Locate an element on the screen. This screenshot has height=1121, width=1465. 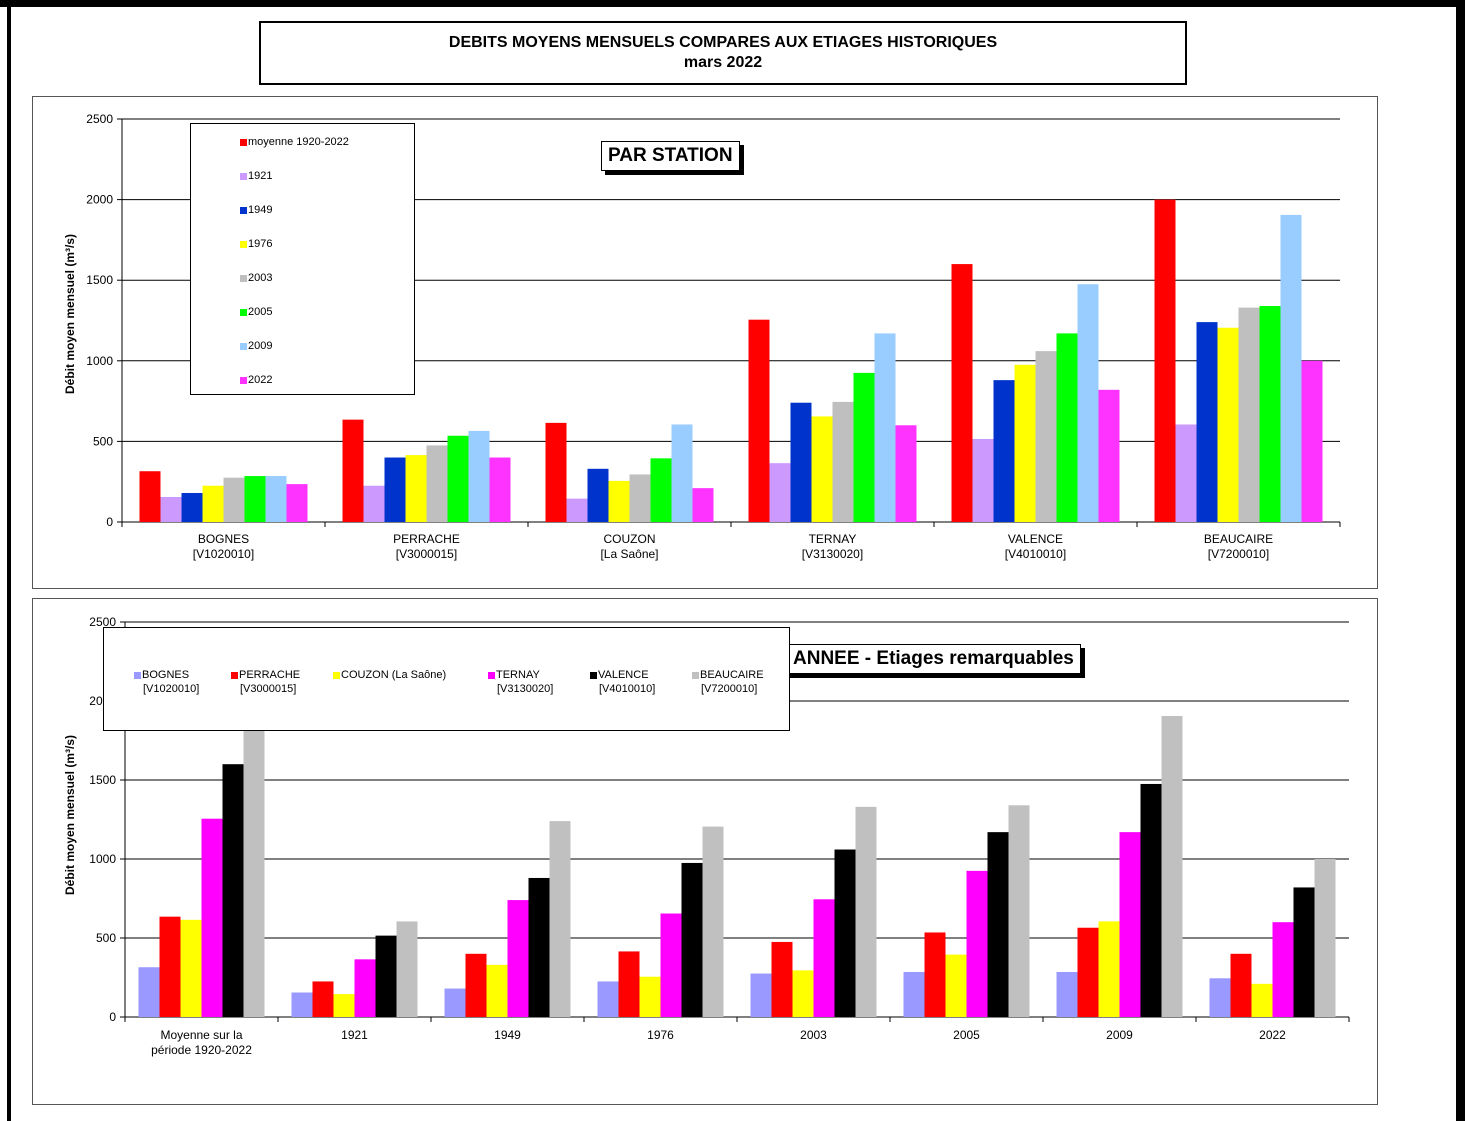
legend-sublabel: [V4010010] is located at coordinates (627, 689).